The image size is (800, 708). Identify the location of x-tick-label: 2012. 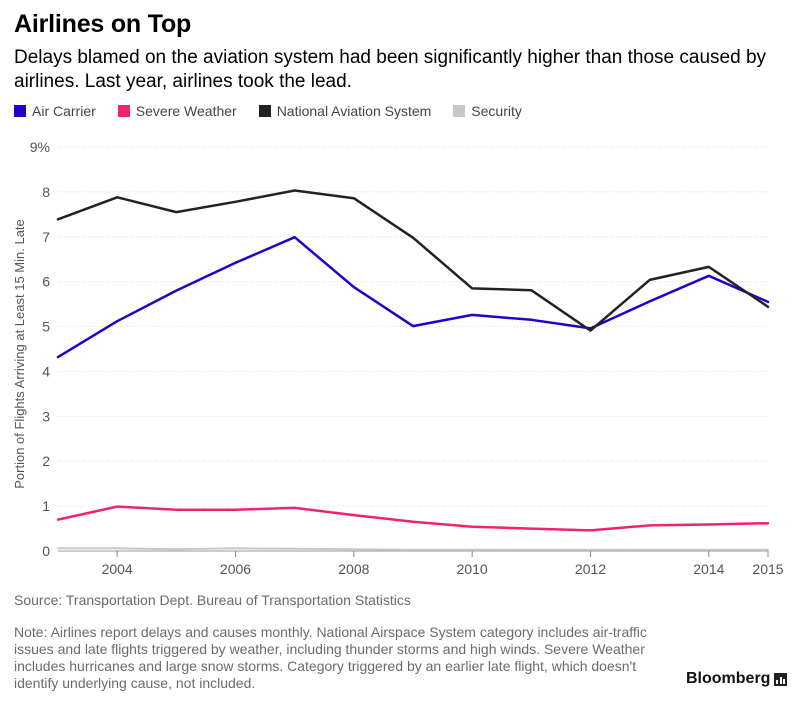
(590, 569).